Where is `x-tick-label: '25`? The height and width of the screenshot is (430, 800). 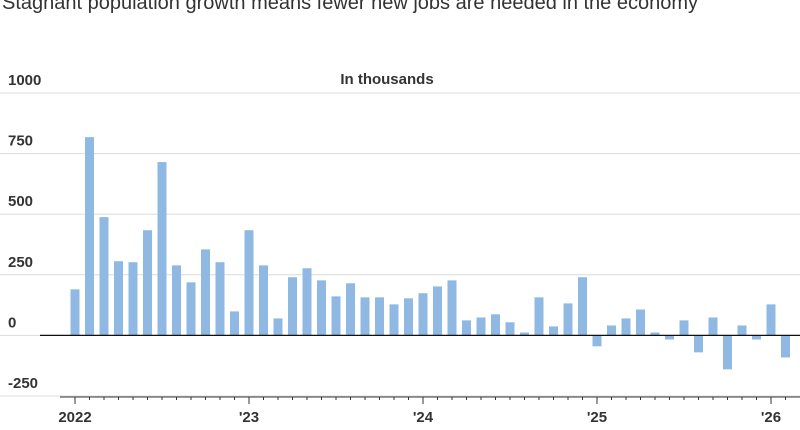
x-tick-label: '25 is located at coordinates (597, 417).